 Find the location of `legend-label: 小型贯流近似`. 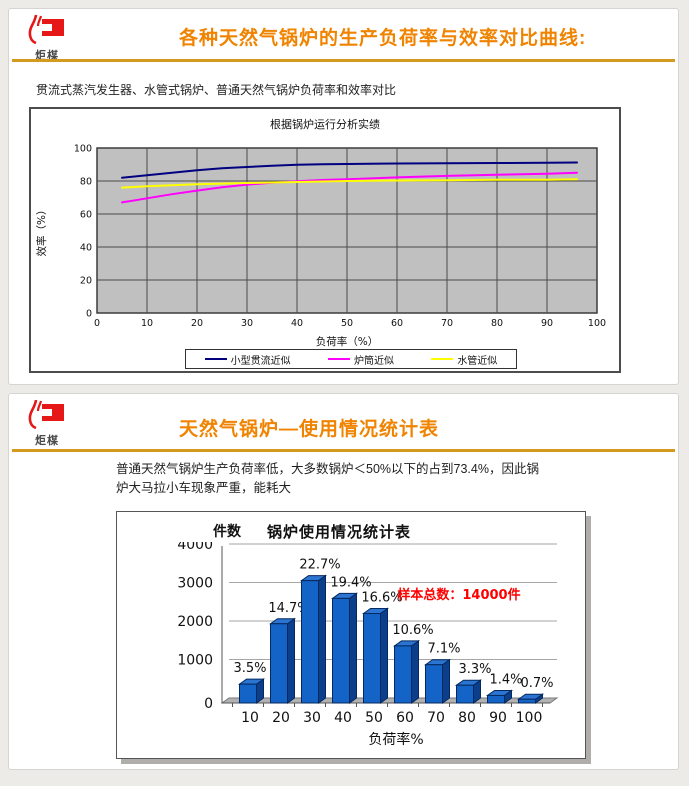

legend-label: 小型贯流近似 is located at coordinates (260, 361).